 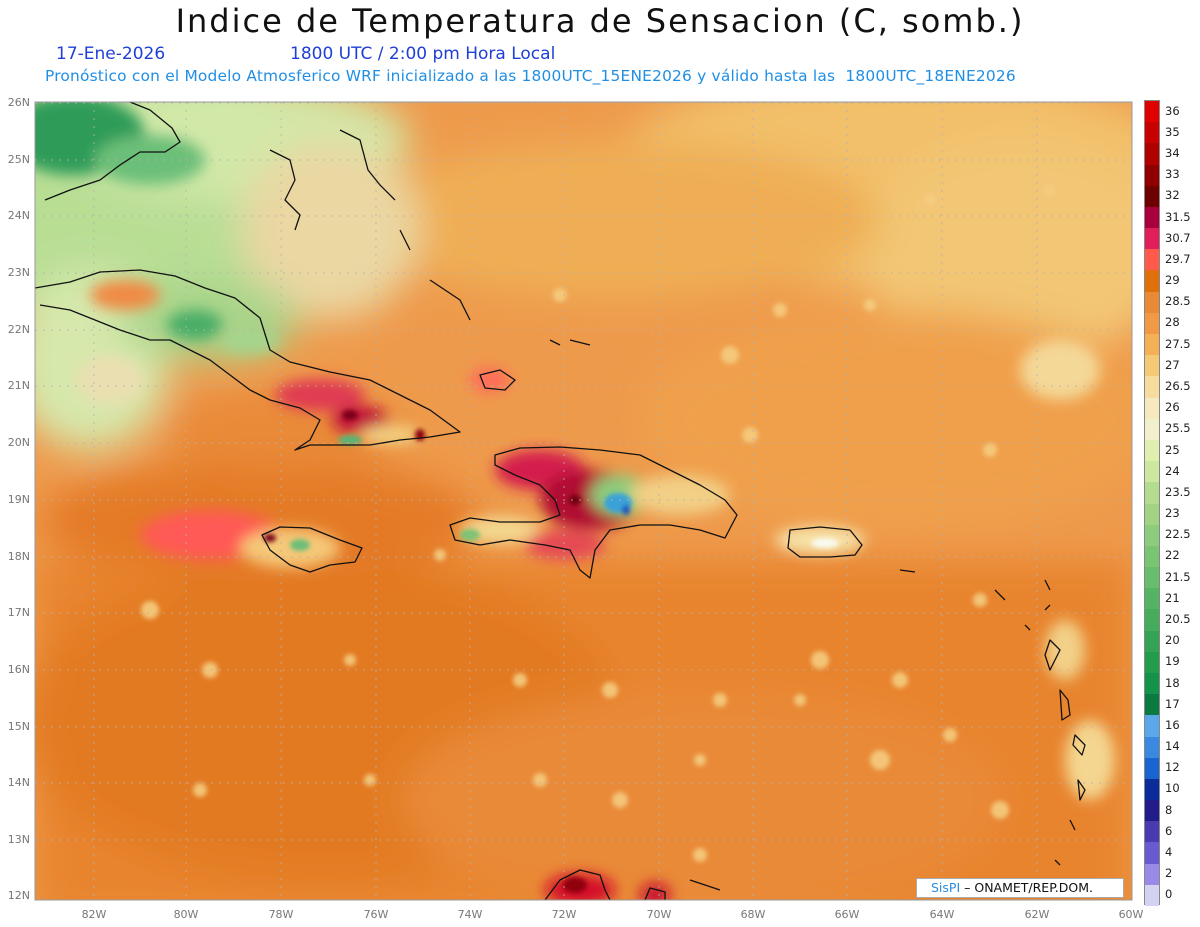 What do you see at coordinates (18, 159) in the screenshot?
I see `lat-label: 25N` at bounding box center [18, 159].